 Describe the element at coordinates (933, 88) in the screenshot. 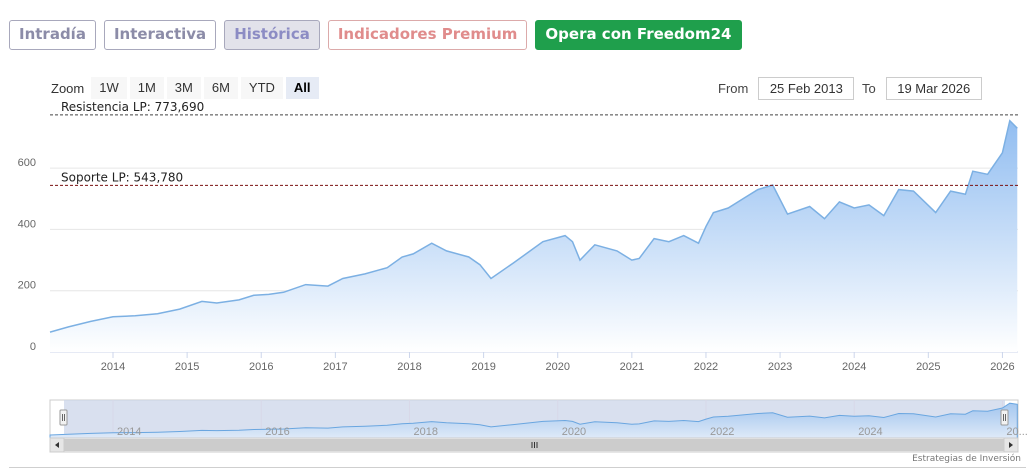

I see `to-date-input` at that location.